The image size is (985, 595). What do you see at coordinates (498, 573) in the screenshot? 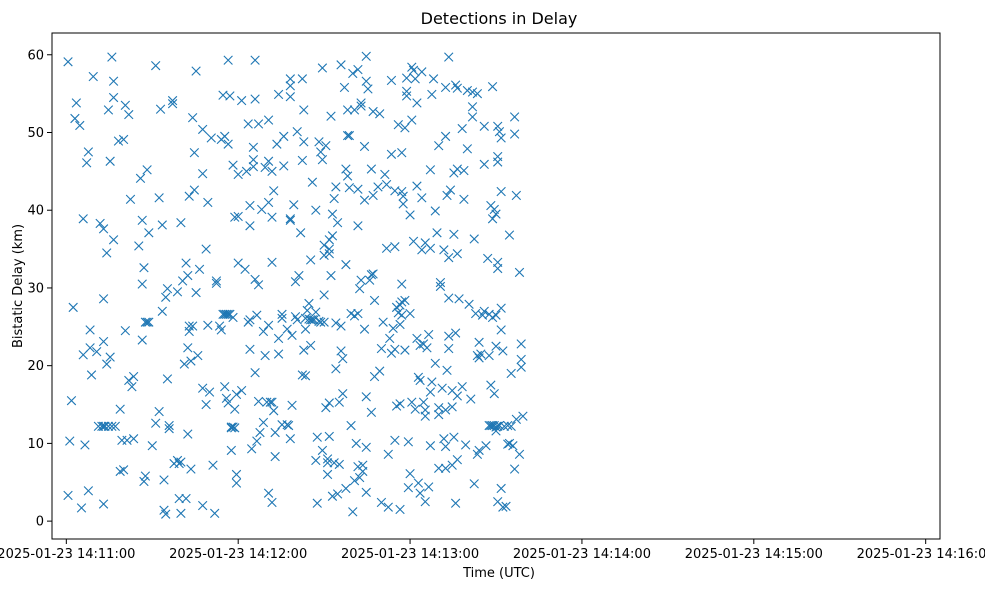
I see `x-axis-title: Time (UTC)` at bounding box center [498, 573].